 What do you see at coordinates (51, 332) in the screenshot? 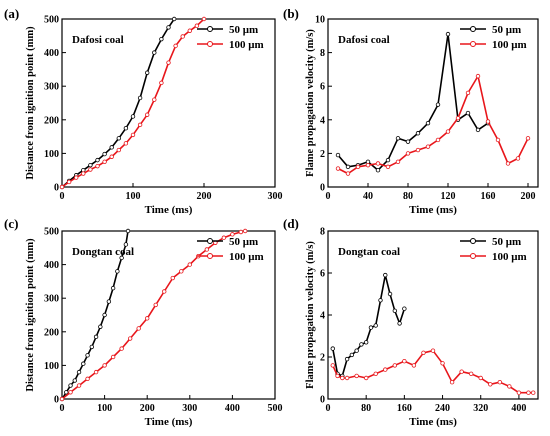
I see `y-tick-label: 200` at bounding box center [51, 332].